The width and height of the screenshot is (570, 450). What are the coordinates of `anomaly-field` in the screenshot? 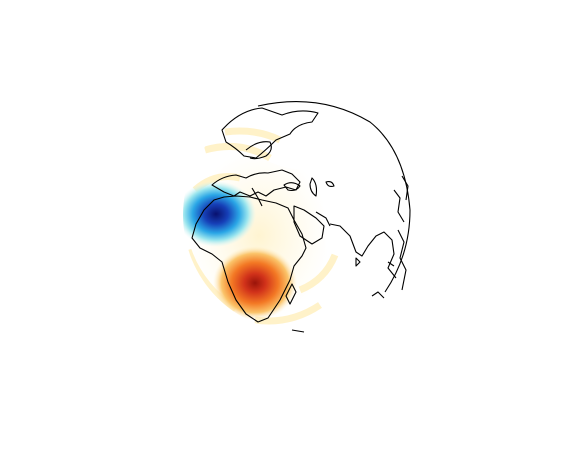 It's located at (261, 226).